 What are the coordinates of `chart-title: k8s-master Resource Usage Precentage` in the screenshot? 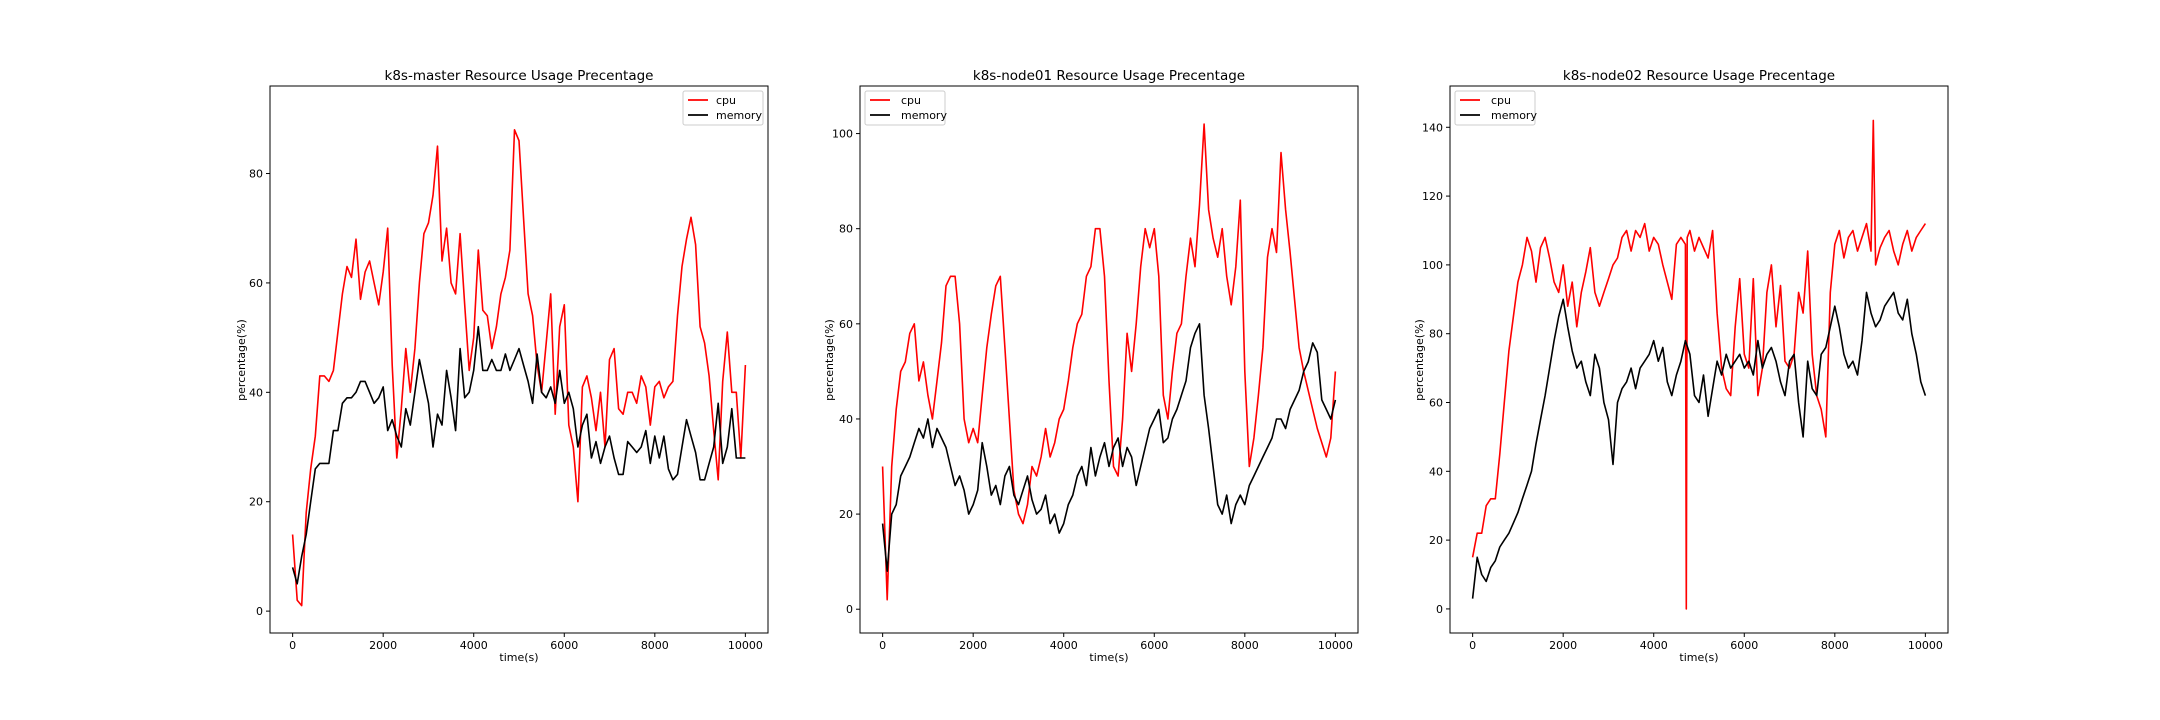 It's located at (519, 76).